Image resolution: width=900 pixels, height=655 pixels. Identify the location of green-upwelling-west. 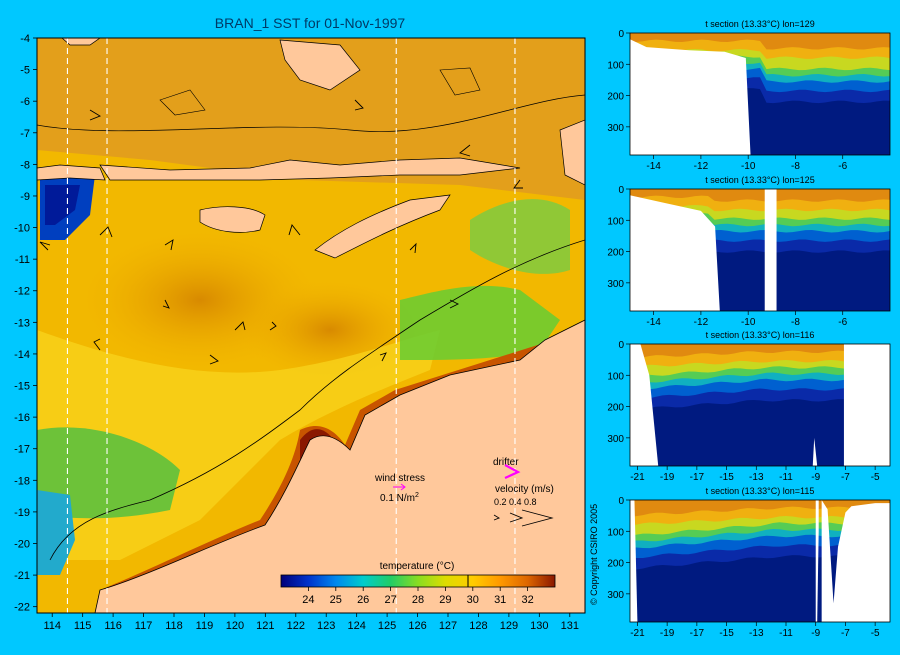
(108, 473).